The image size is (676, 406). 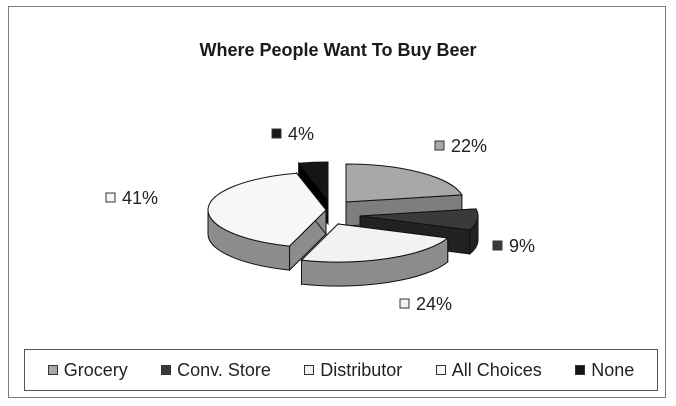 What do you see at coordinates (224, 369) in the screenshot?
I see `legend-label-conv-store: Conv. Store` at bounding box center [224, 369].